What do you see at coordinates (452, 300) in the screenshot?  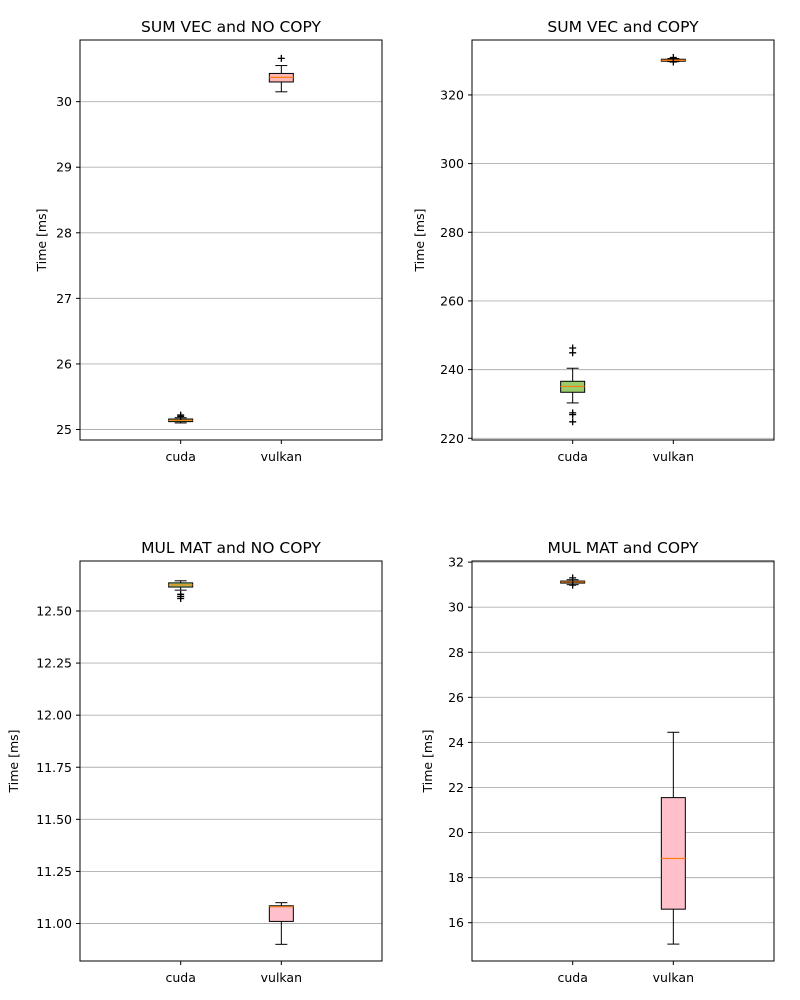 I see `y-tick-label: 260` at bounding box center [452, 300].